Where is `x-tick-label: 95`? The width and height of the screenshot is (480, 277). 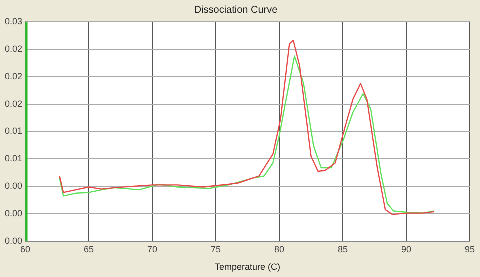 x-tick-label: 95 is located at coordinates (470, 249).